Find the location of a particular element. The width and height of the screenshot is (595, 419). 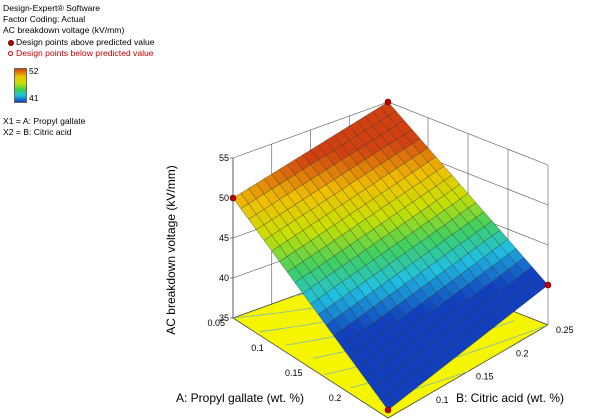

x-tick-label: 0.05 is located at coordinates (216, 323).